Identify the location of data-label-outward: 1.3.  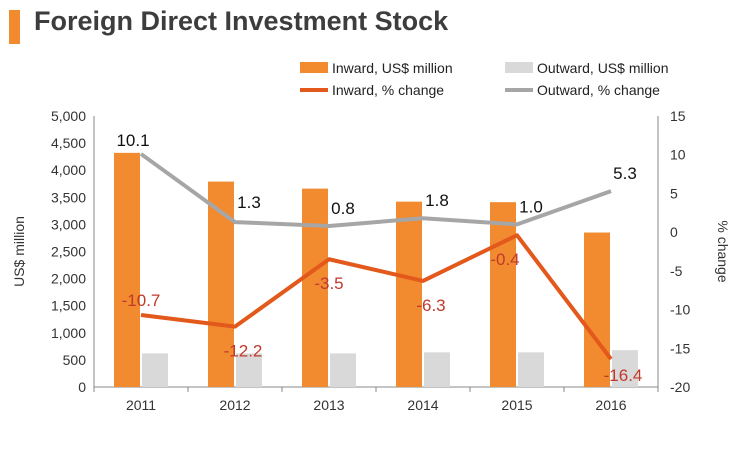
(249, 202).